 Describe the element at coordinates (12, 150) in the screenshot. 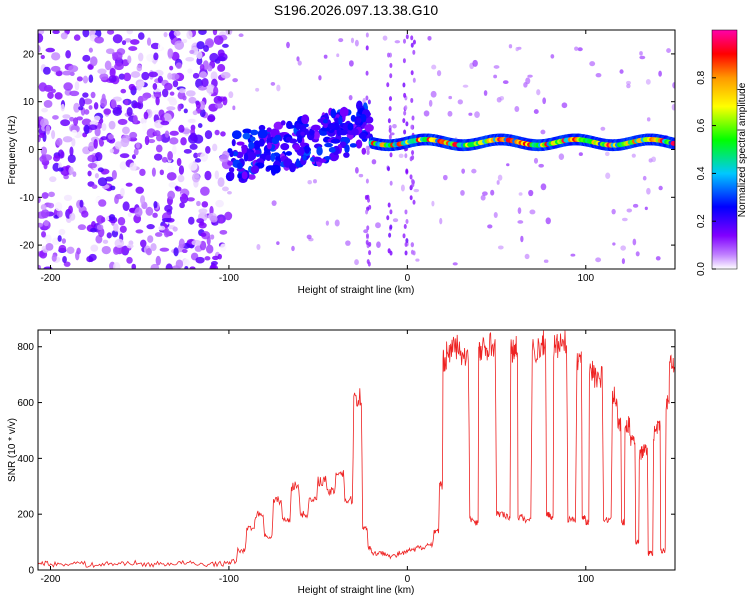

I see `heatmap-y-label: Frequency (Hz)` at that location.